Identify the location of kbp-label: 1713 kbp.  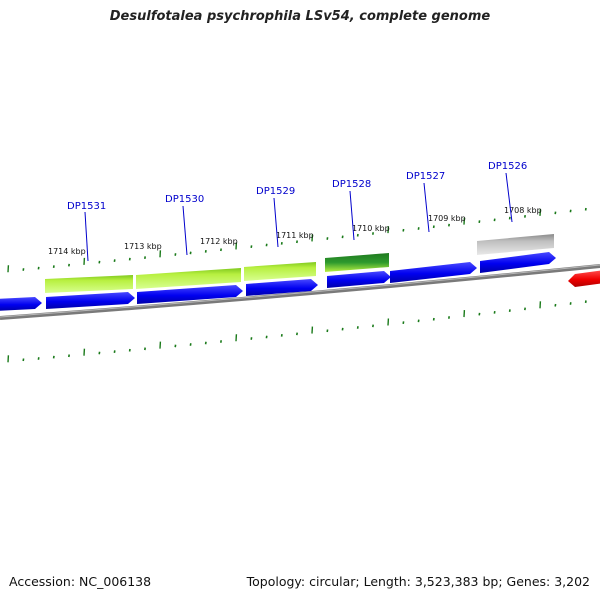
(143, 246).